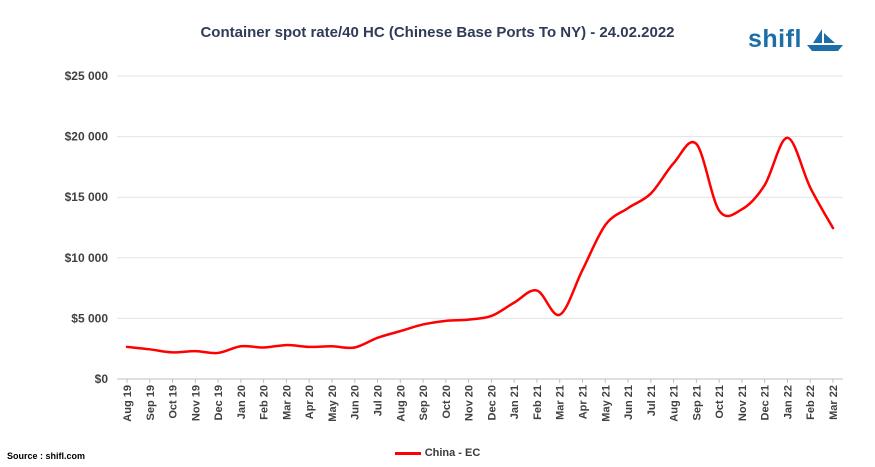  What do you see at coordinates (265, 402) in the screenshot?
I see `x-tick-label: Feb 20` at bounding box center [265, 402].